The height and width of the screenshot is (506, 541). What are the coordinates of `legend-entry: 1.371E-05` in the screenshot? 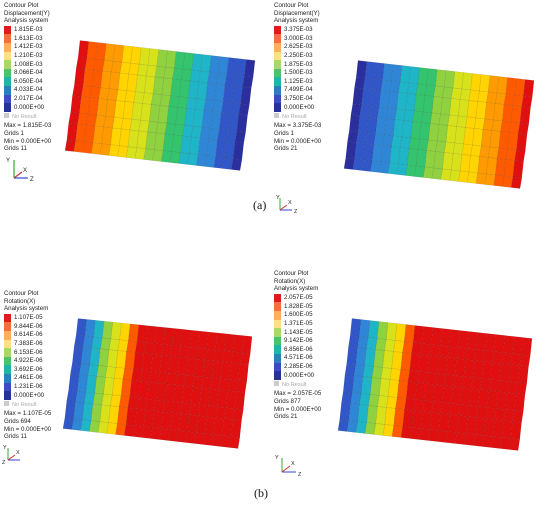 It's located at (297, 324).